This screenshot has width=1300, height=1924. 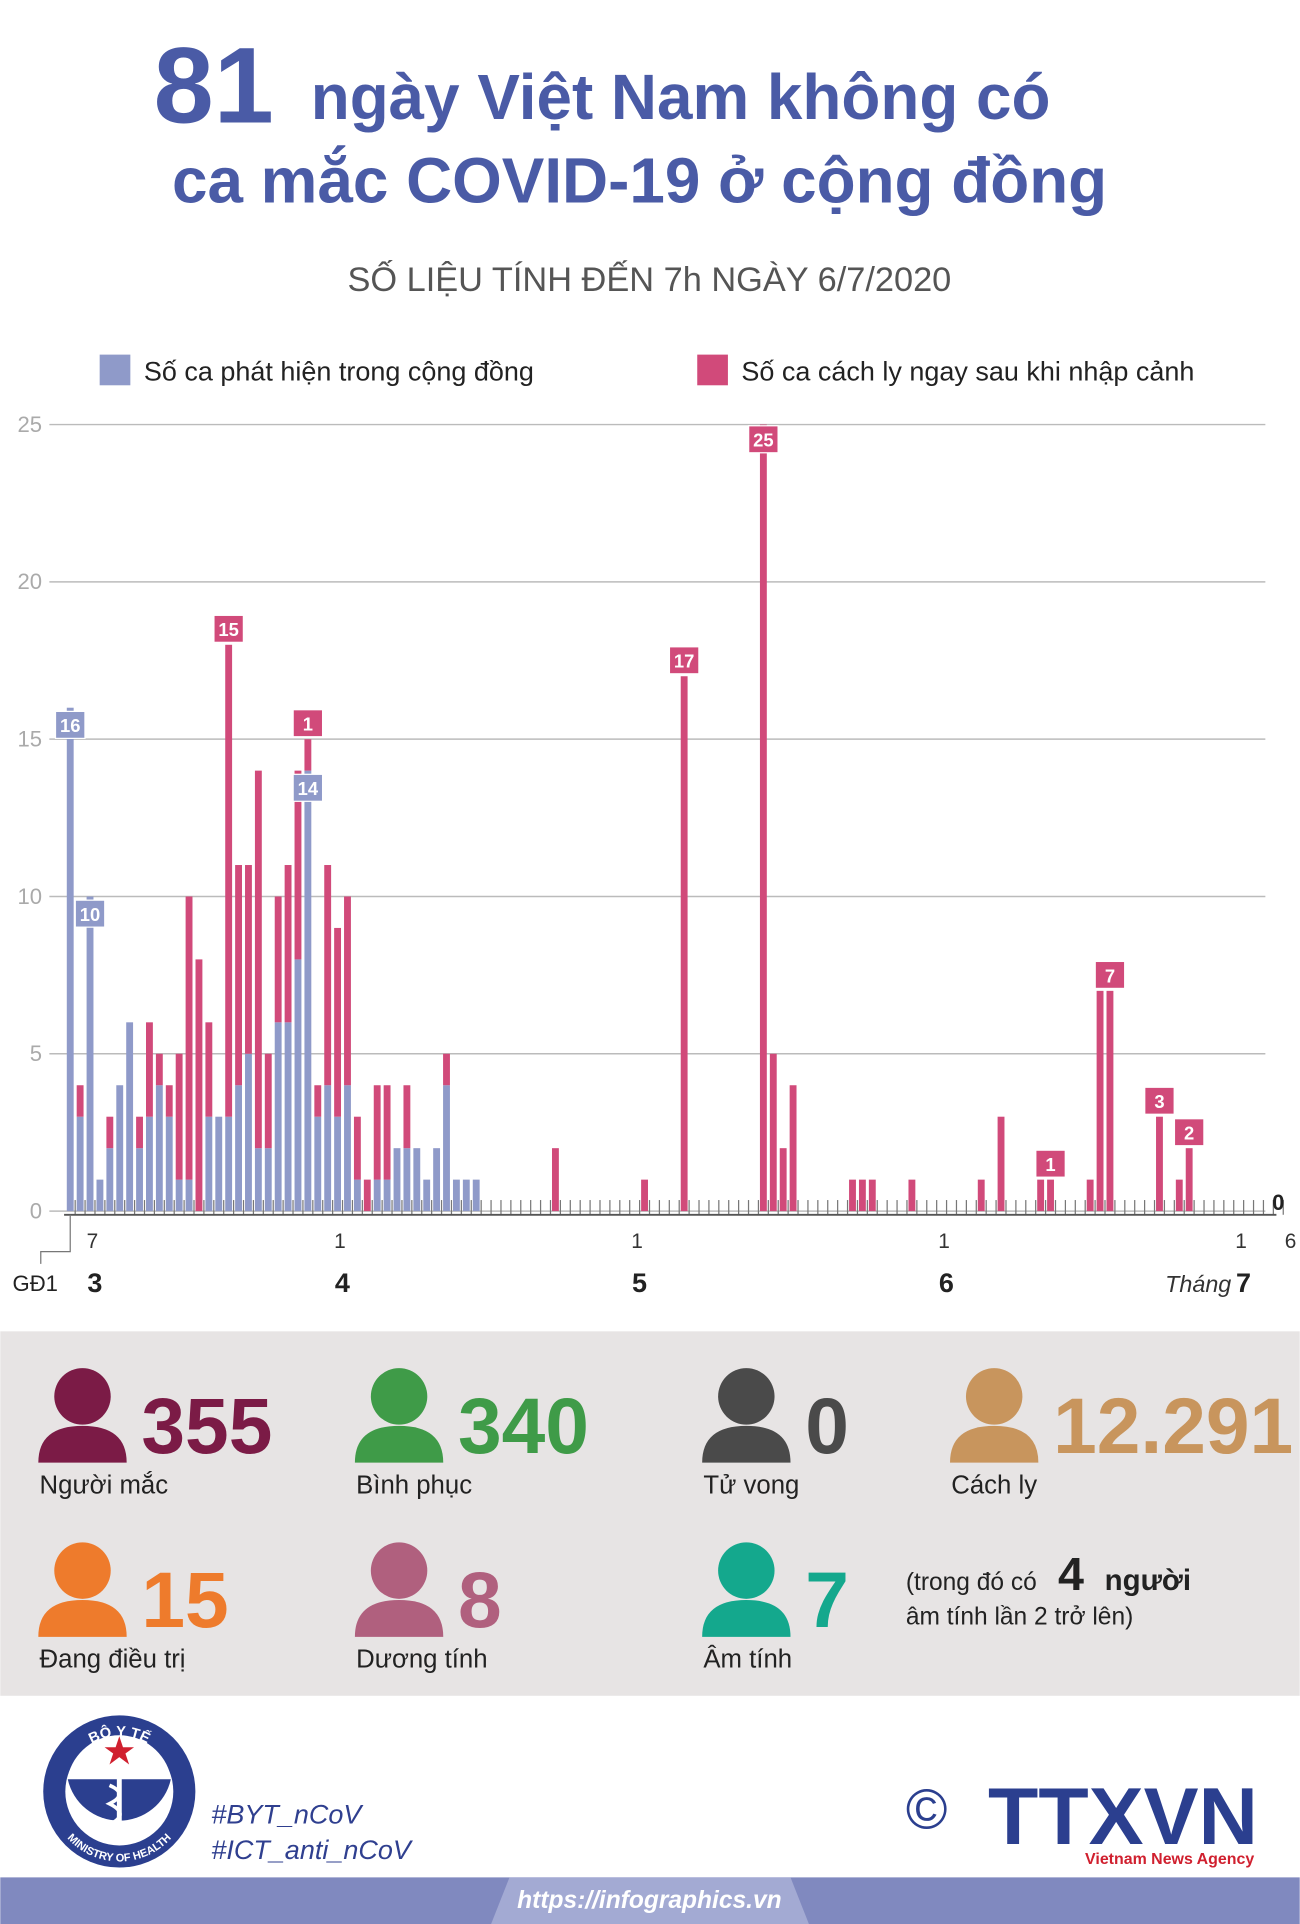 I want to click on agency-subtitle: Vietnam News Agency, so click(x=1169, y=1859).